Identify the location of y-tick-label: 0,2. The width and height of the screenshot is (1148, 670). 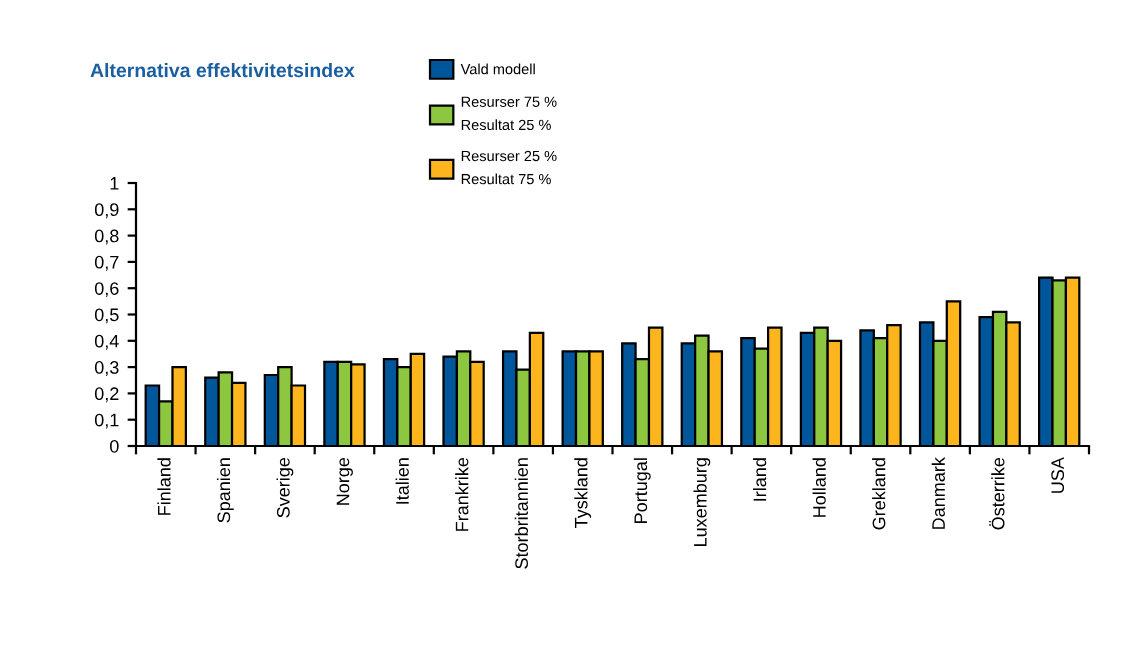
(106, 395).